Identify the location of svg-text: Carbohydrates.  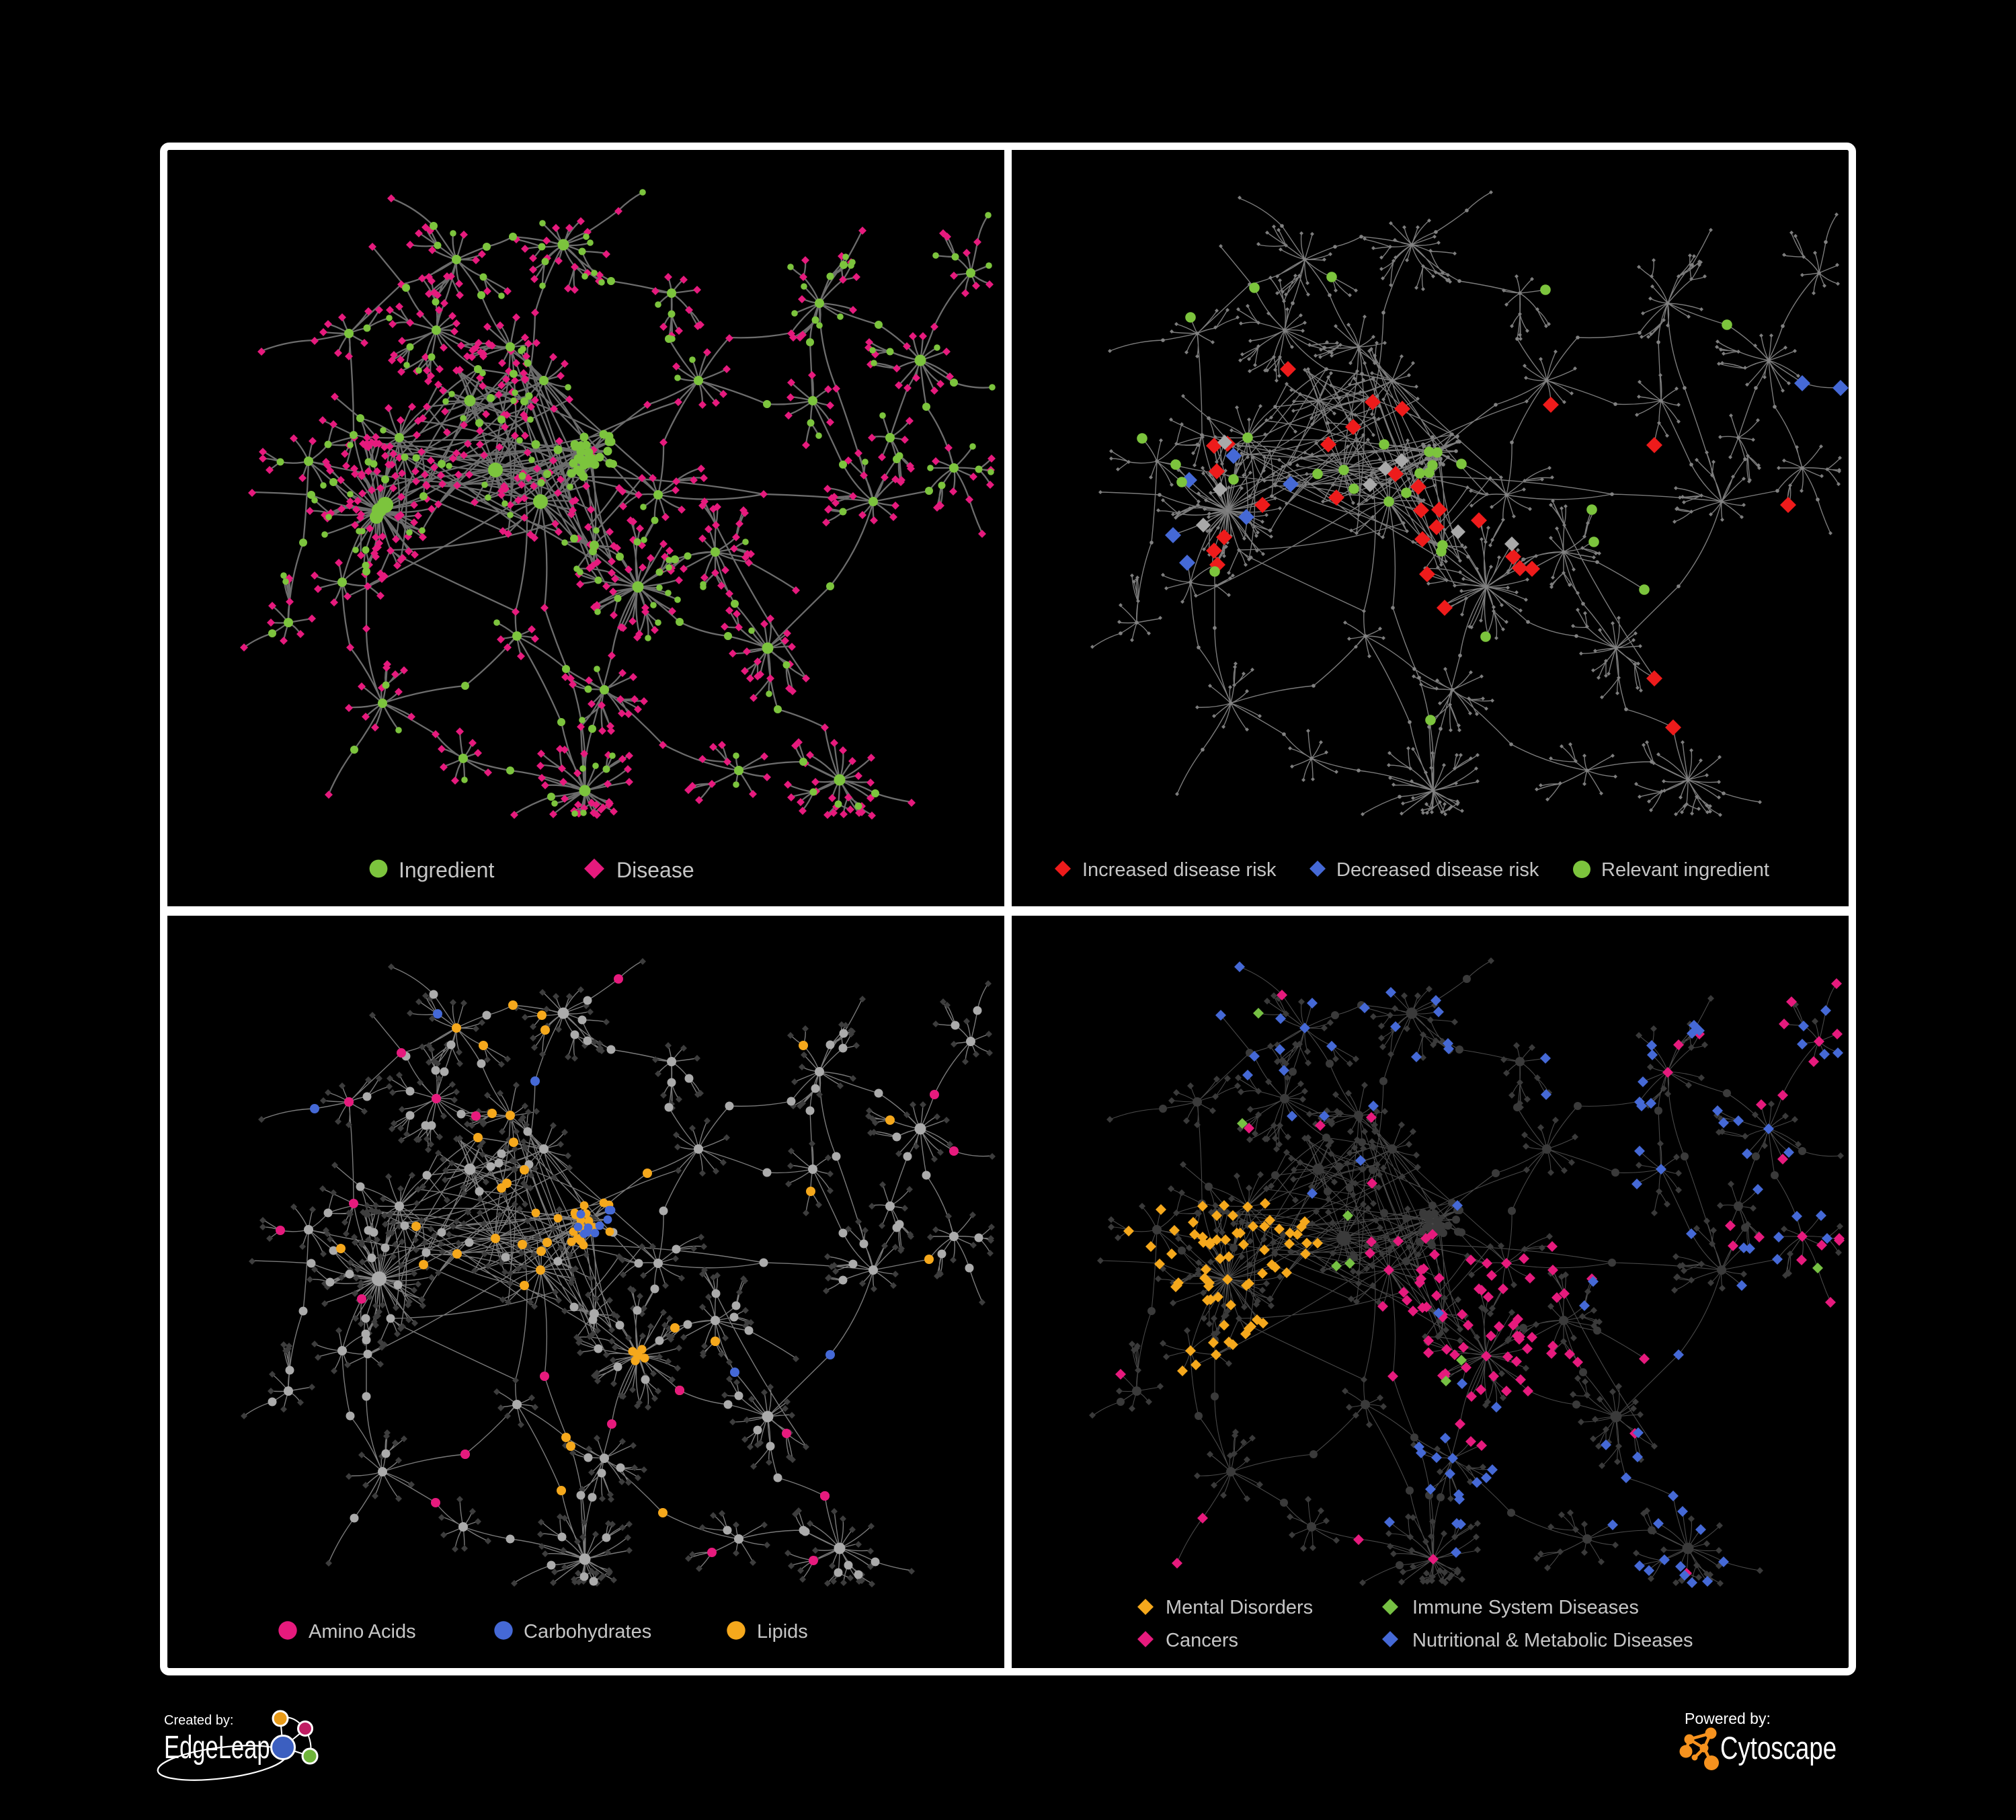
(587, 1632).